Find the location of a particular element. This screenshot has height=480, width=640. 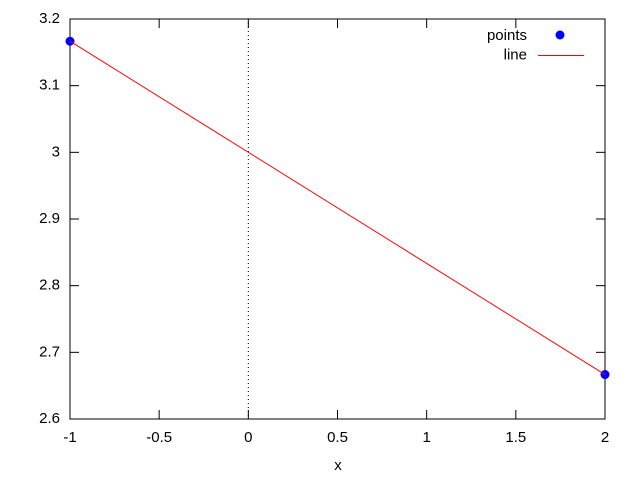

x-tick-label: 0 is located at coordinates (248, 437).